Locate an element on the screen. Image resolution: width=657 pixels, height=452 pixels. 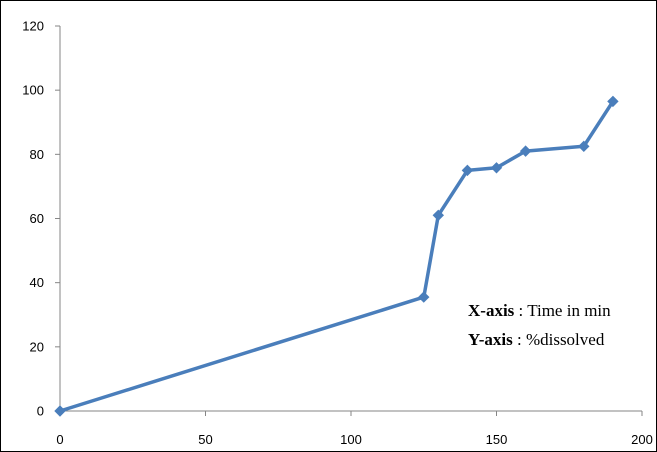
x-axis-ticks: 0 50 100 150 200 is located at coordinates (354, 429).